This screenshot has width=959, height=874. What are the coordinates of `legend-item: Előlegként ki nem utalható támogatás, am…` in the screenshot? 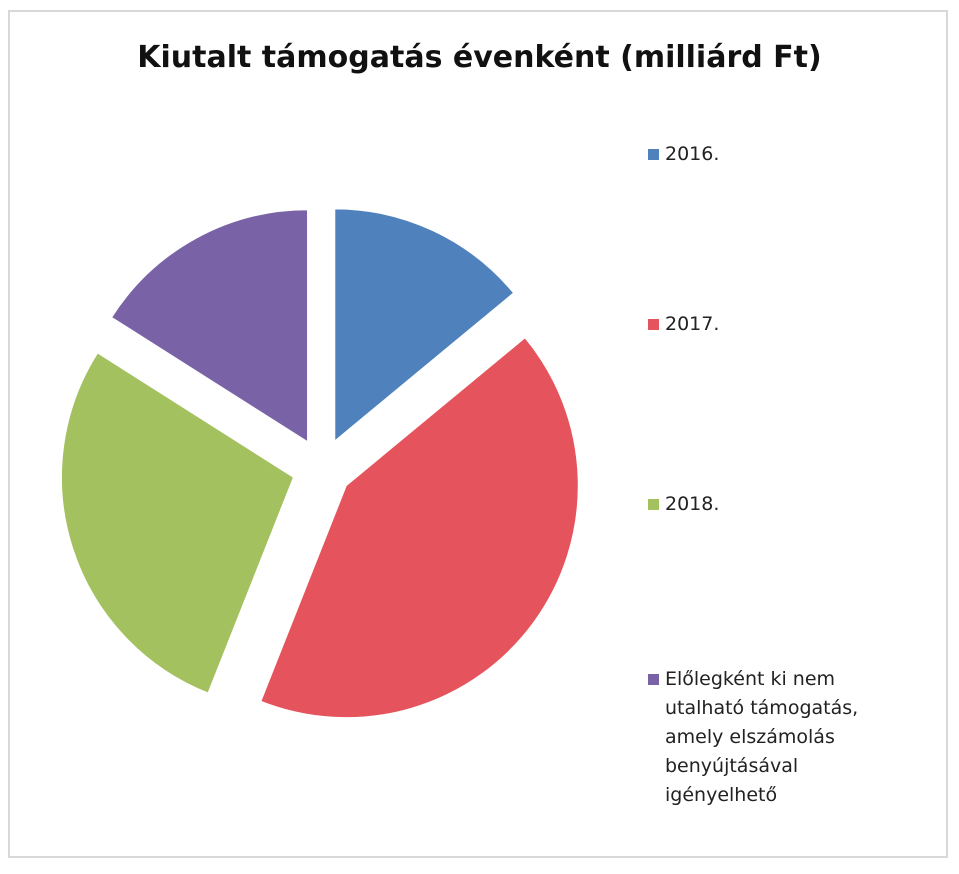 It's located at (798, 737).